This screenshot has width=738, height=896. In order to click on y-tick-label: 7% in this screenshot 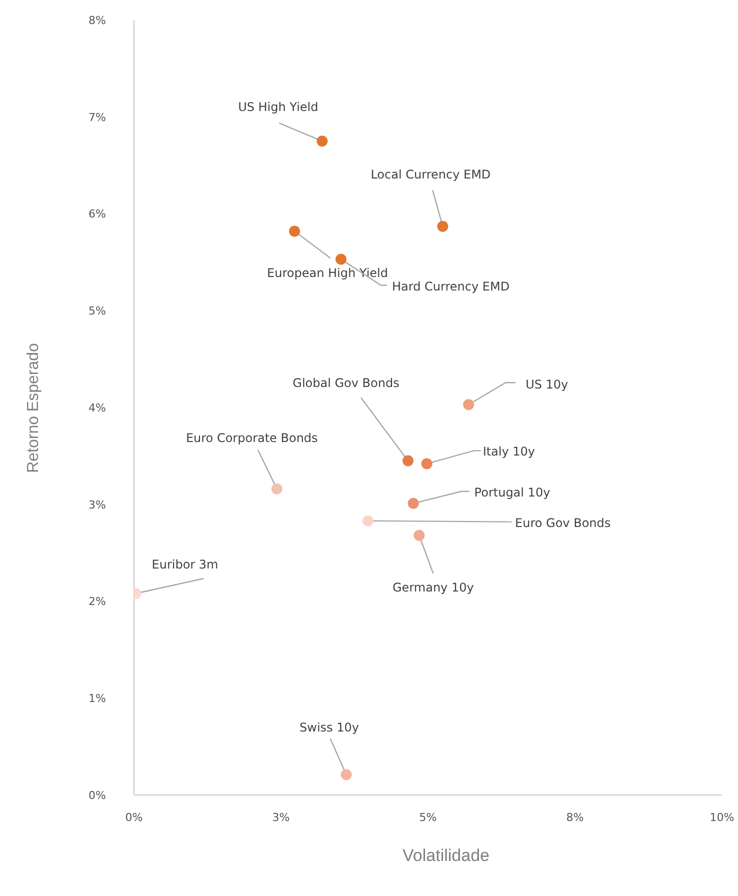, I will do `click(97, 117)`.